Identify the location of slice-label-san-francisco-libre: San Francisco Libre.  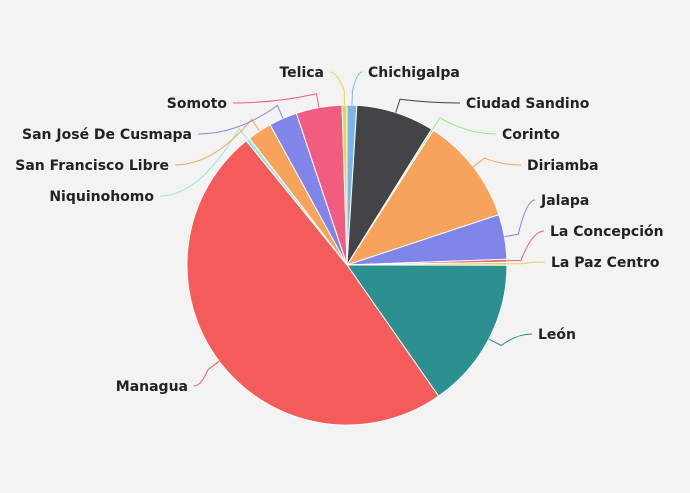
(92, 166).